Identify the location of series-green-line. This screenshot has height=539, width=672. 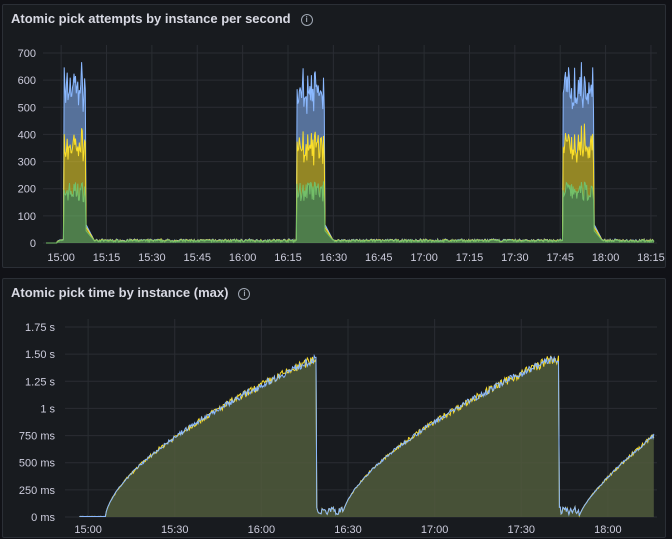
(350, 212).